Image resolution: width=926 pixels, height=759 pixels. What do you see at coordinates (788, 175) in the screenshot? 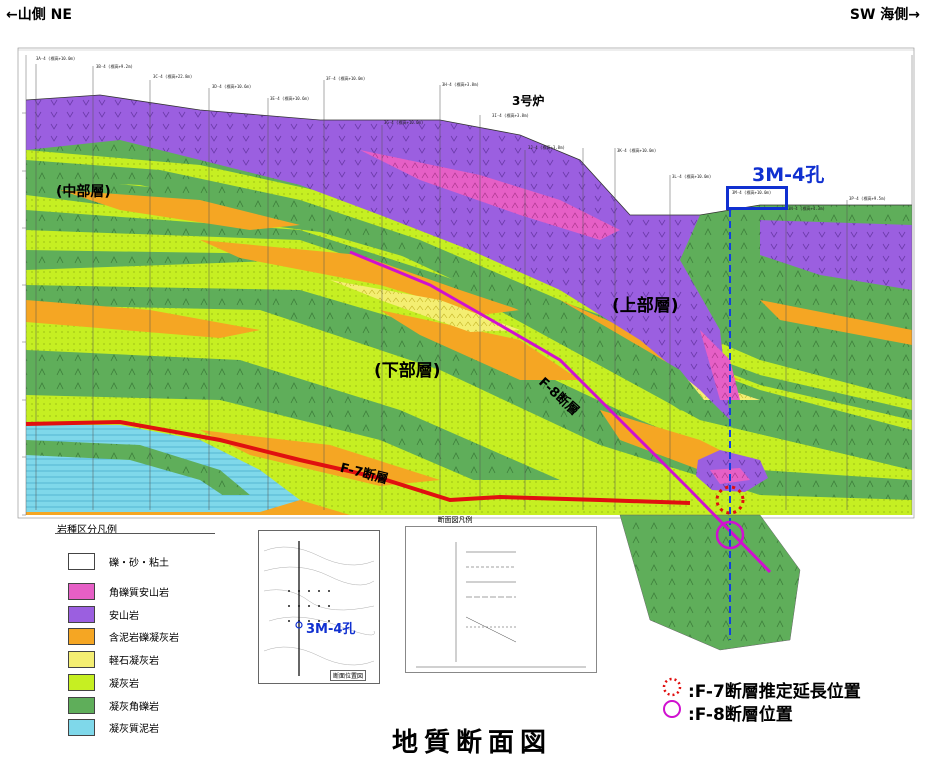
I see `target-hole-label: 3M-4孔` at bounding box center [788, 175].